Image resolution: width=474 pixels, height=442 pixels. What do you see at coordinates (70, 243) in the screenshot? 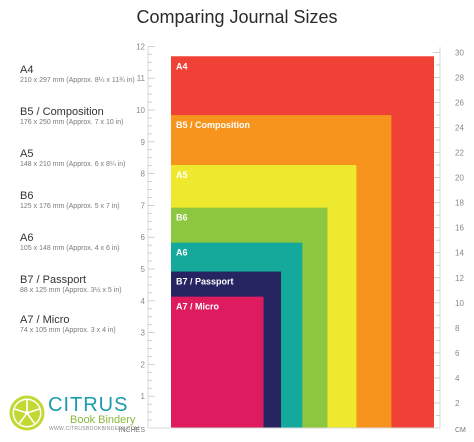
I see `size-label: A6 105 x 148 mm (Approx. 4 x 6 in)` at bounding box center [70, 243].